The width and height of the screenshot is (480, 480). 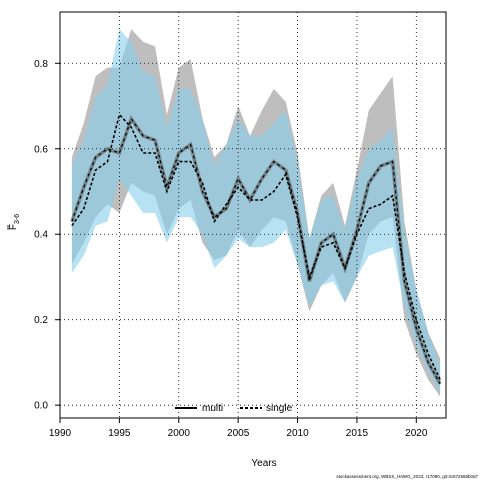 What do you see at coordinates (416, 433) in the screenshot?
I see `x-tick-label-2020: 2020` at bounding box center [416, 433].